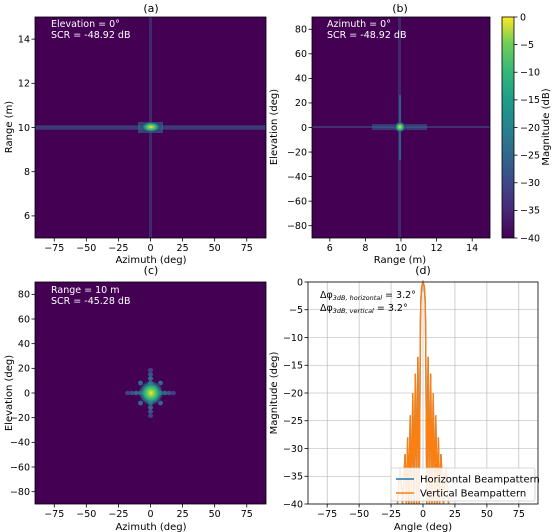 This screenshot has width=553, height=532. What do you see at coordinates (423, 270) in the screenshot?
I see `title-d: (d)` at bounding box center [423, 270].